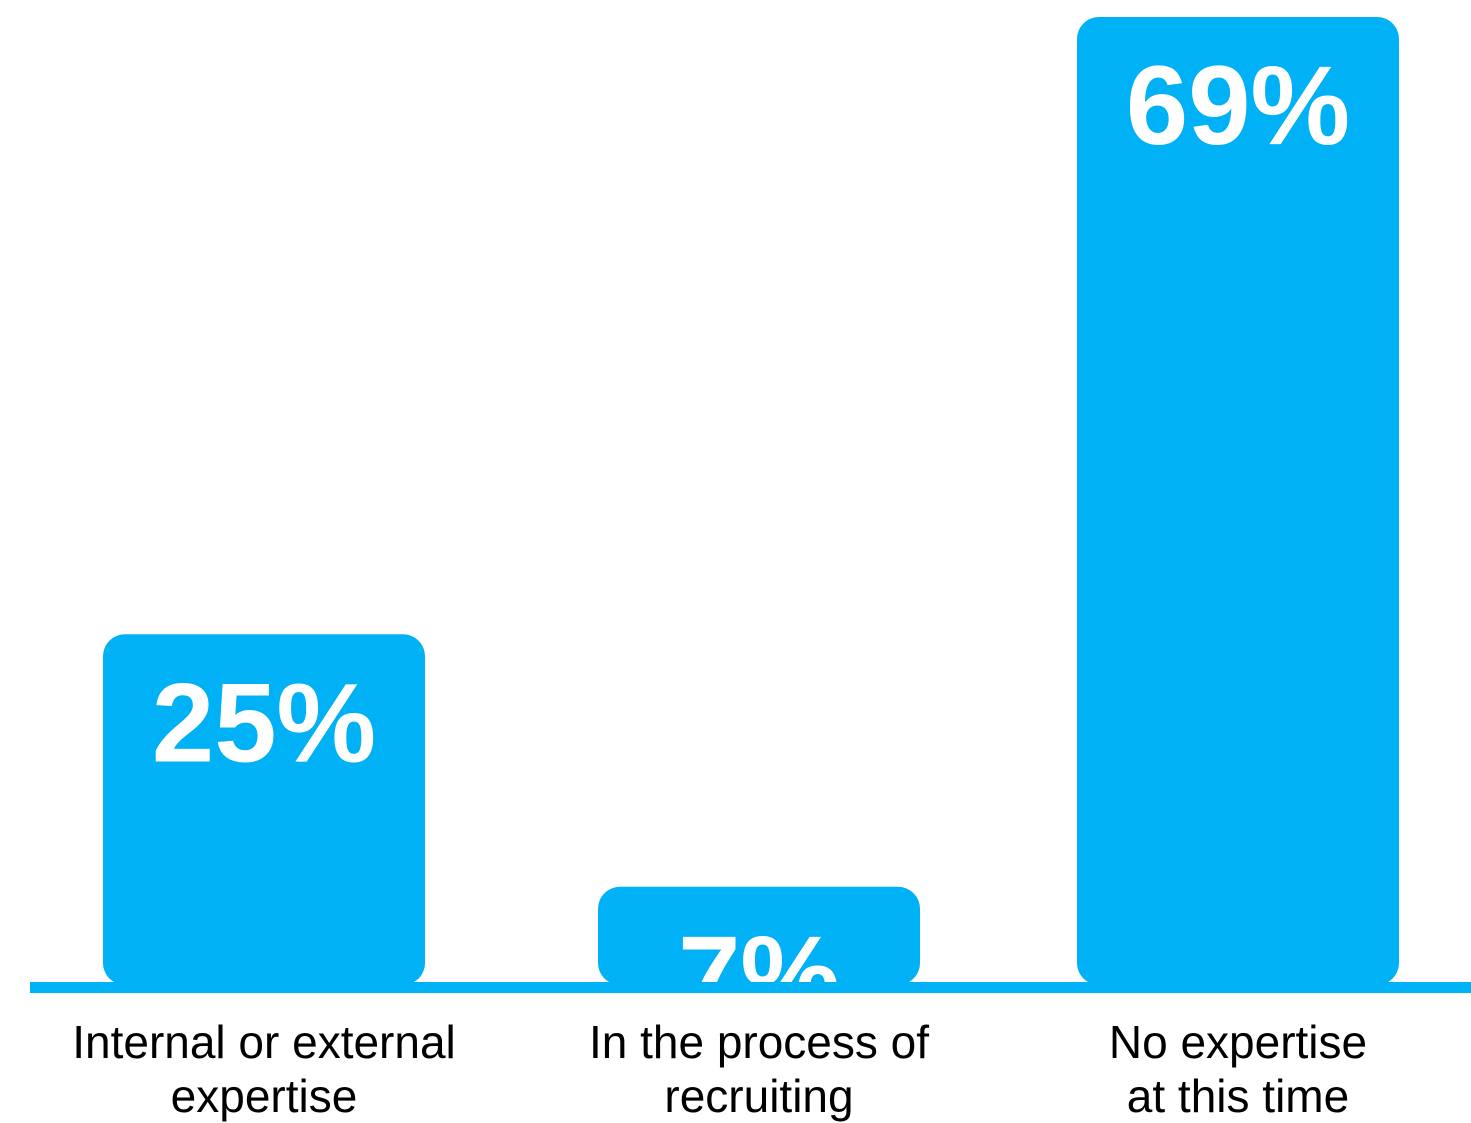  What do you see at coordinates (1238, 1096) in the screenshot?
I see `category-label-3-line-2: at this time` at bounding box center [1238, 1096].